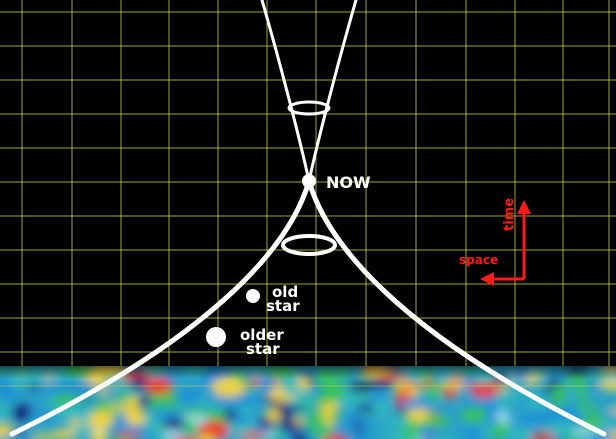 The width and height of the screenshot is (616, 439). Describe the element at coordinates (348, 182) in the screenshot. I see `now-label: NOW` at that location.